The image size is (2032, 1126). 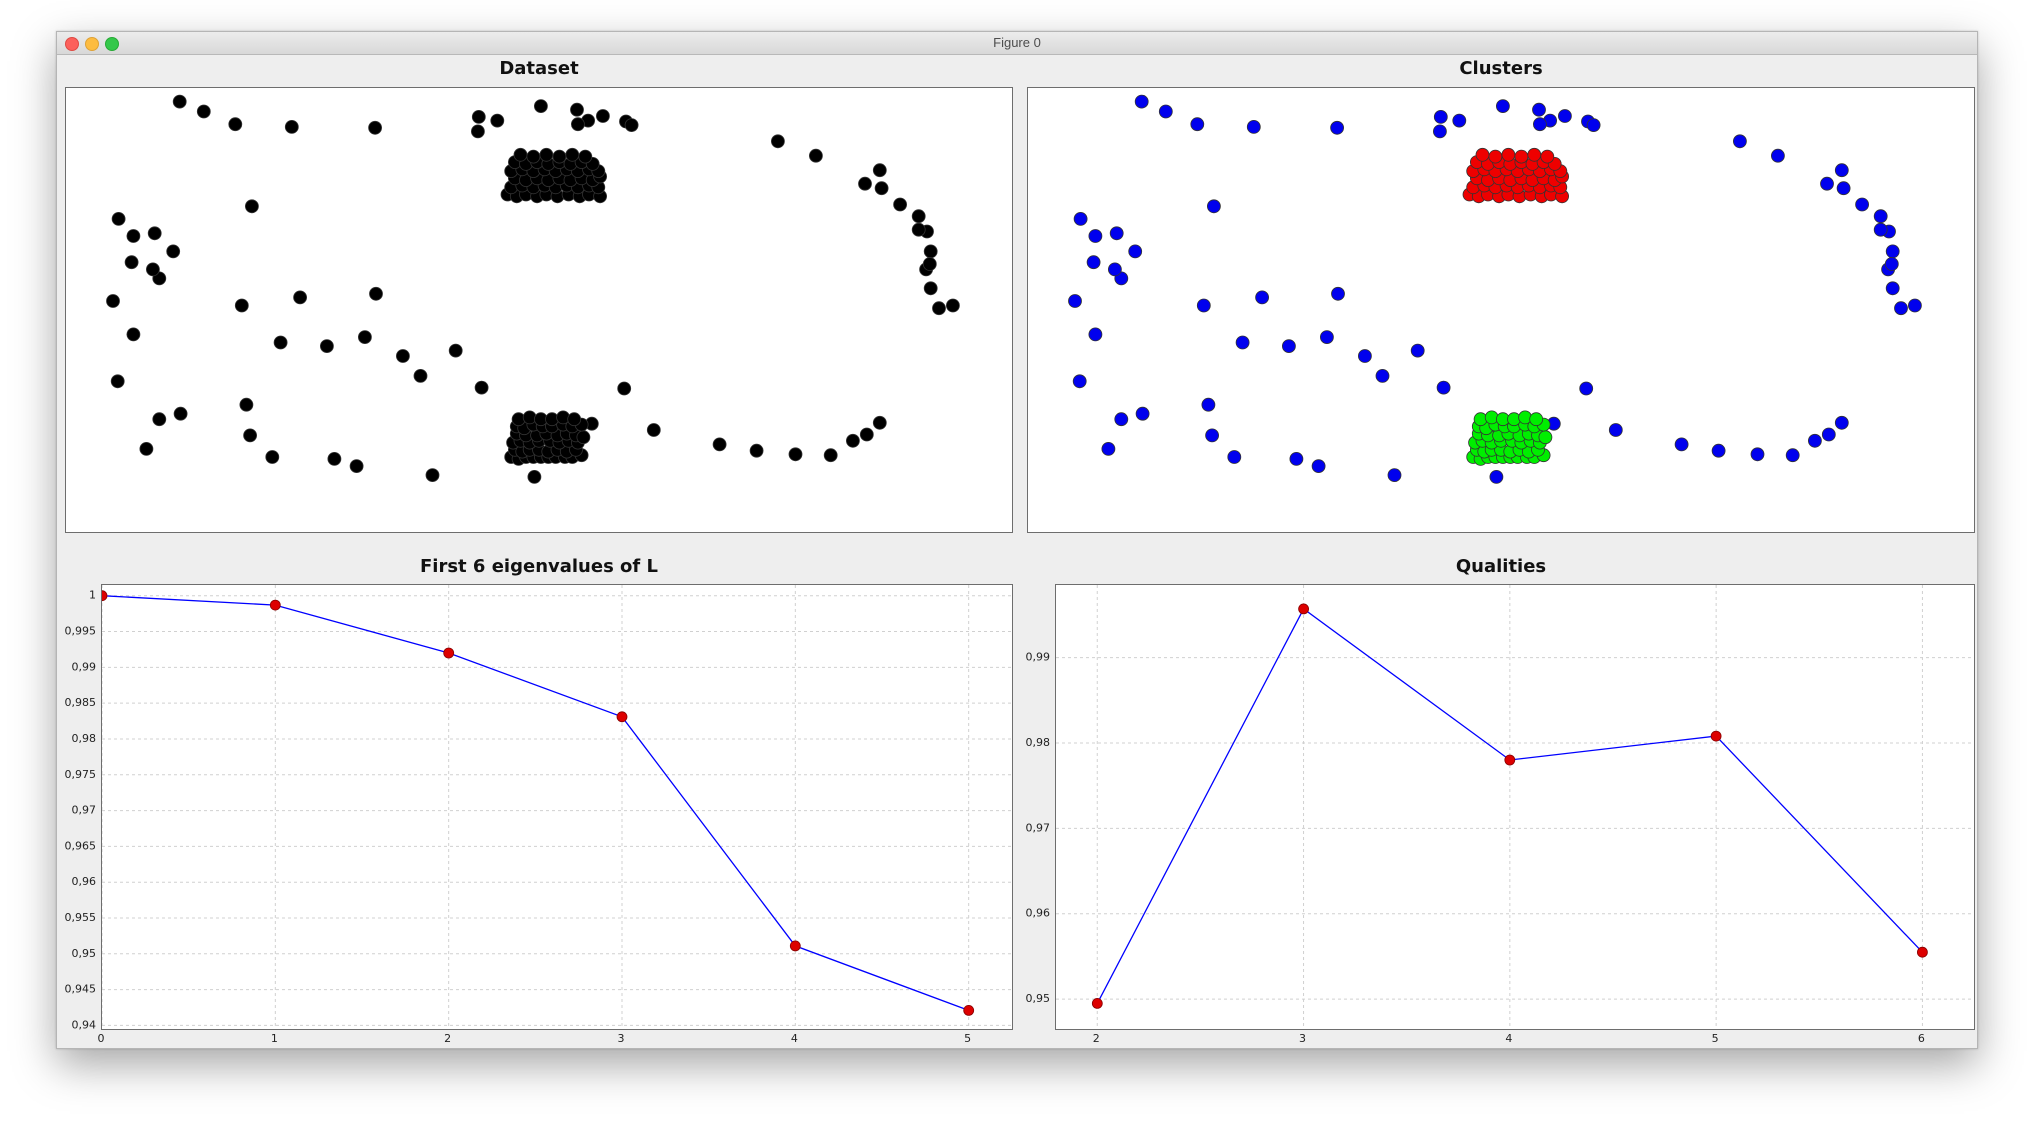 What do you see at coordinates (1038, 742) in the screenshot?
I see `qualities-y-tick-label: 0,98` at bounding box center [1038, 742].